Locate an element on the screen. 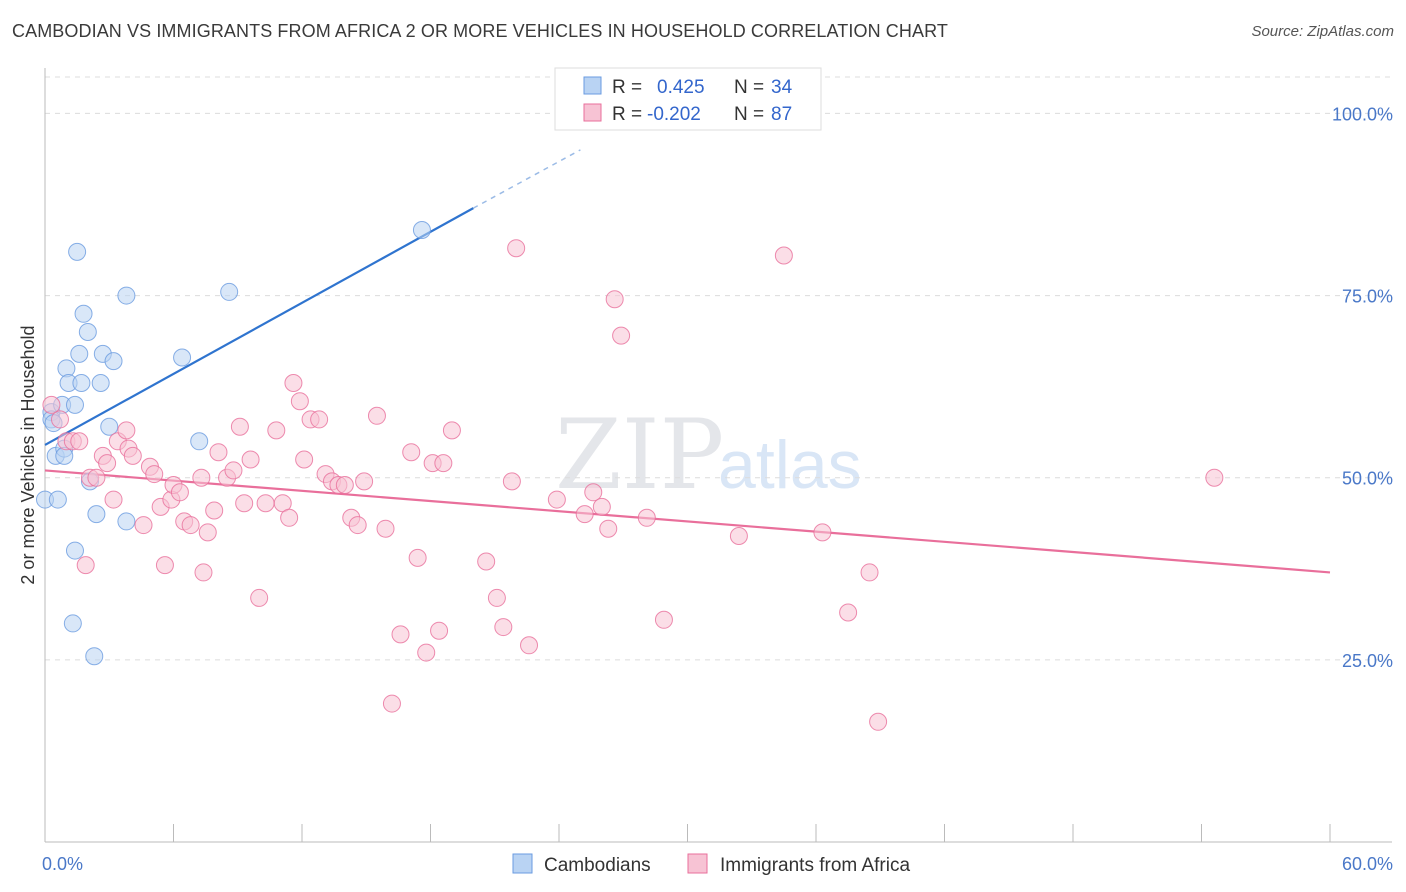  y-tick-labels: 25.0% 50.0% 75.0% 100.0% is located at coordinates (1362, 387).